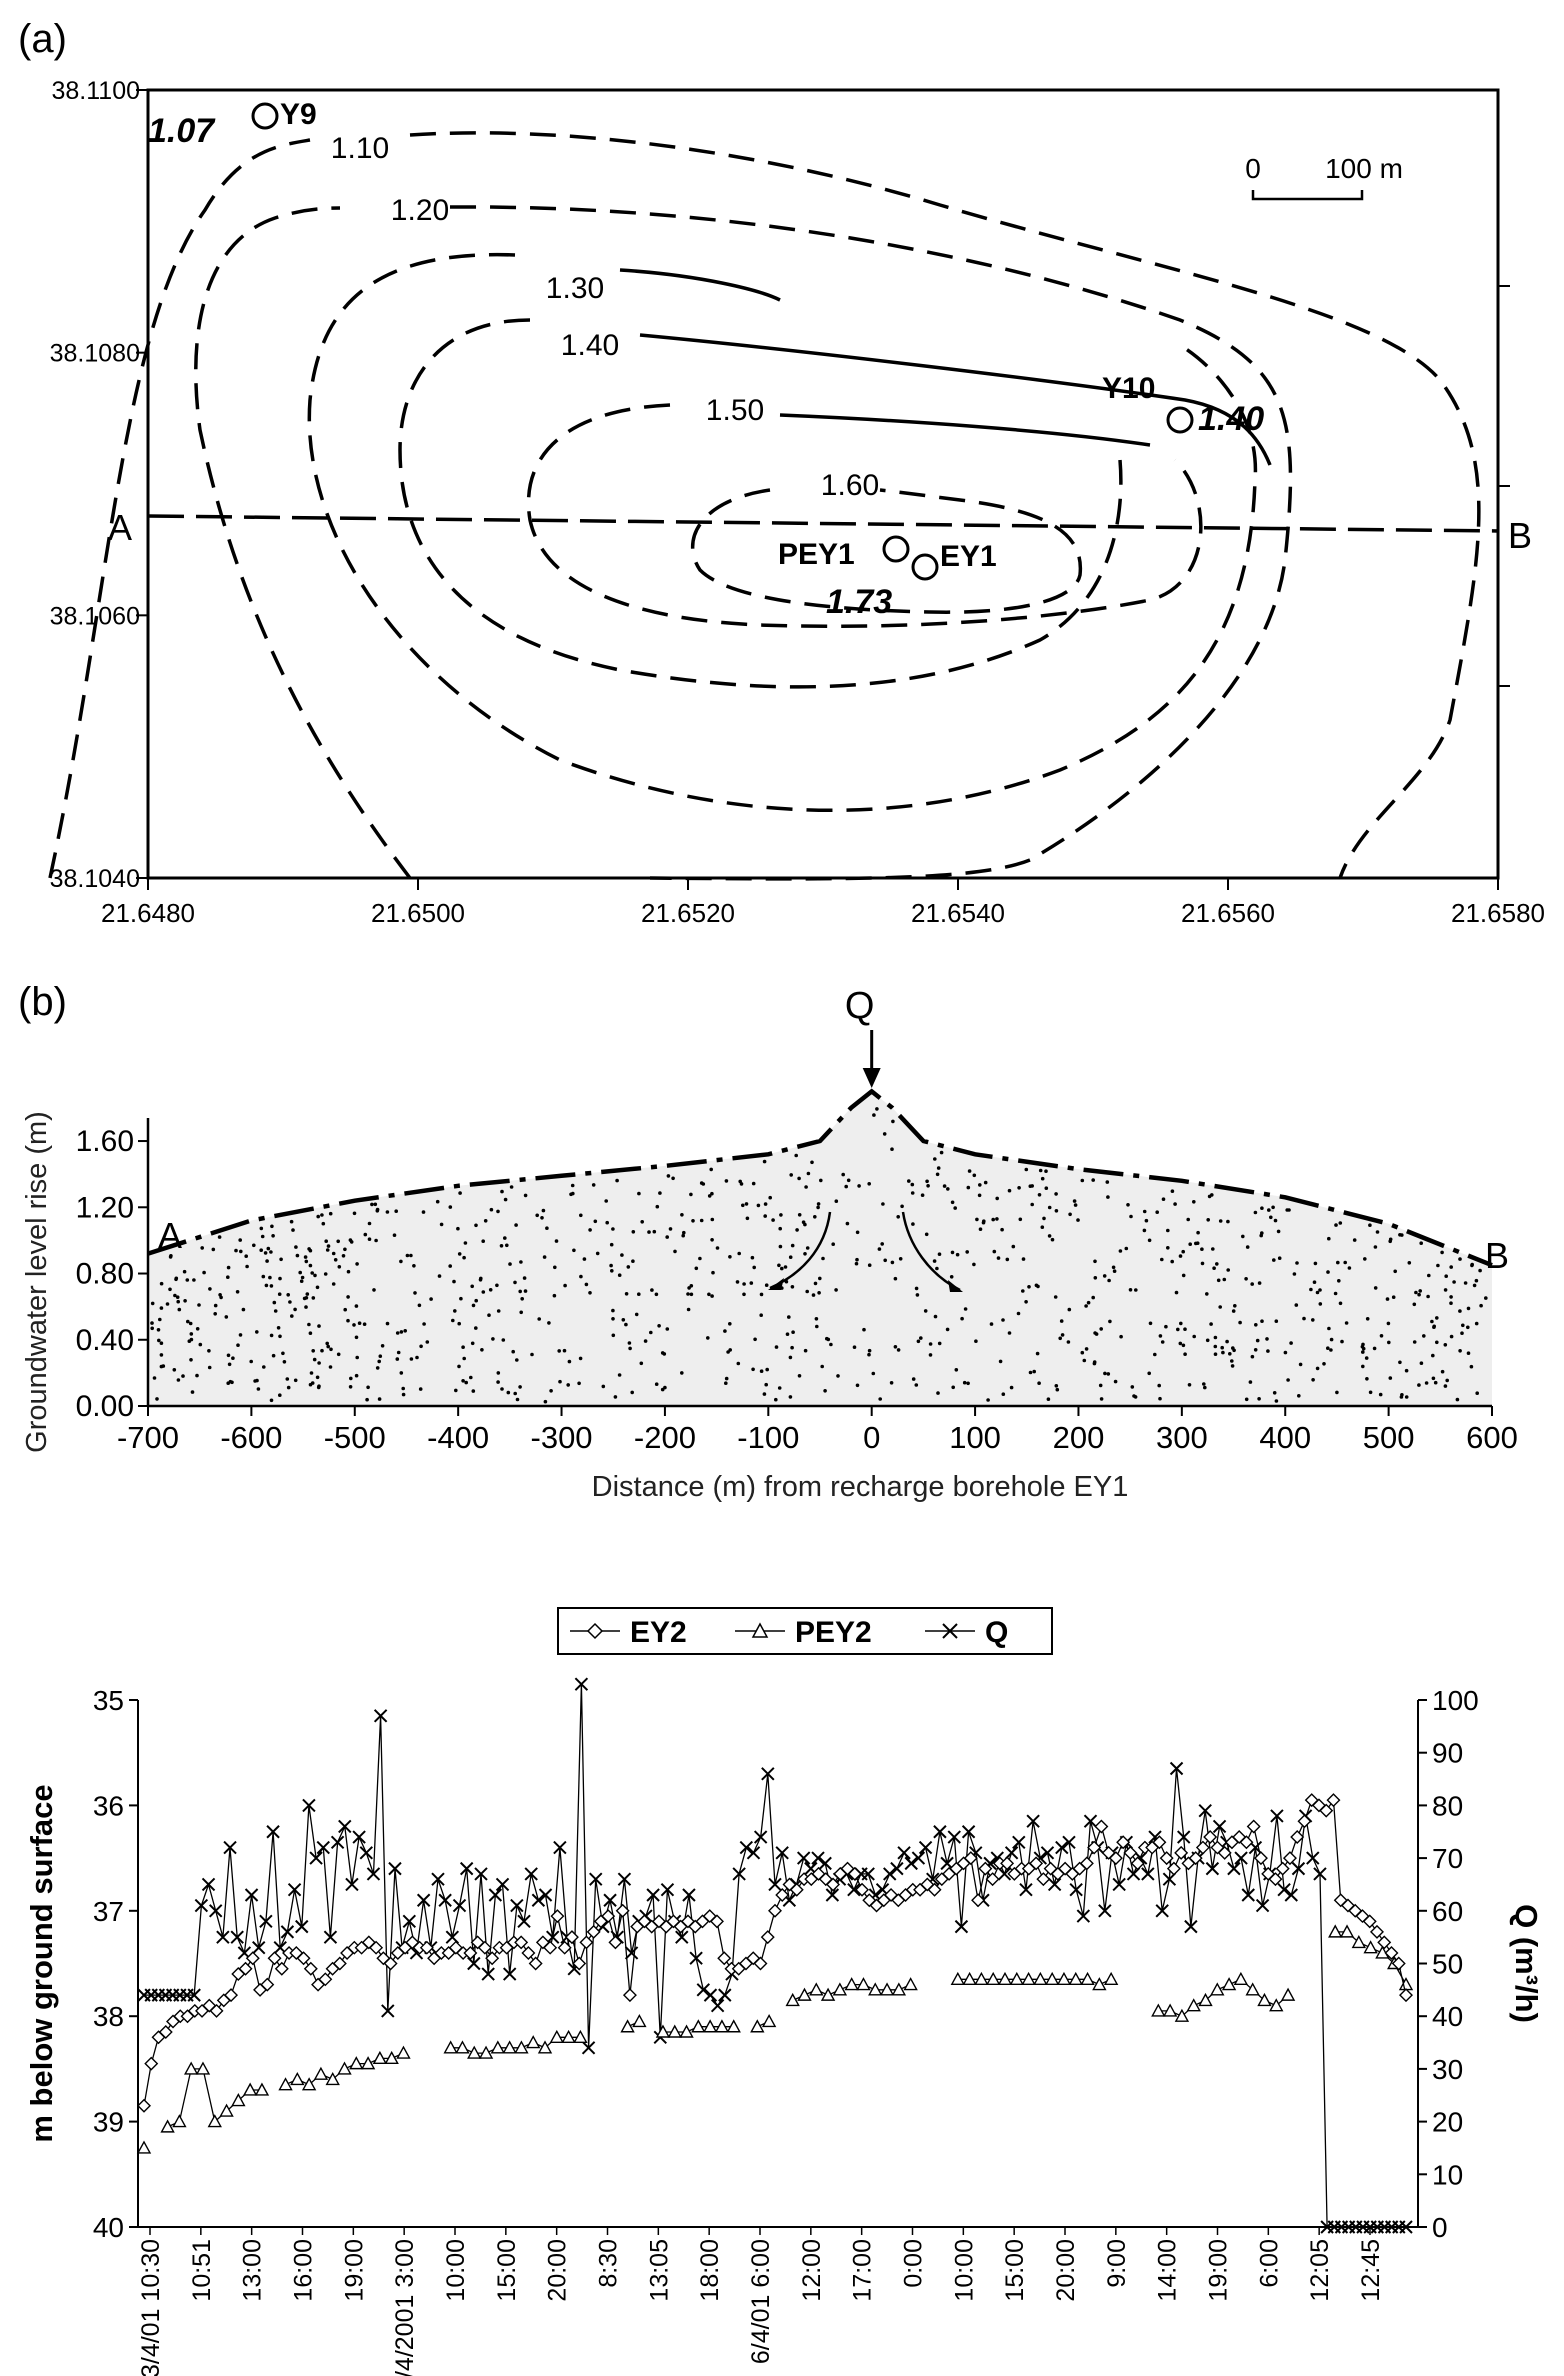 The image size is (1564, 2376). I want to click on x-tick-label-c: 12:05, so click(1320, 2270).